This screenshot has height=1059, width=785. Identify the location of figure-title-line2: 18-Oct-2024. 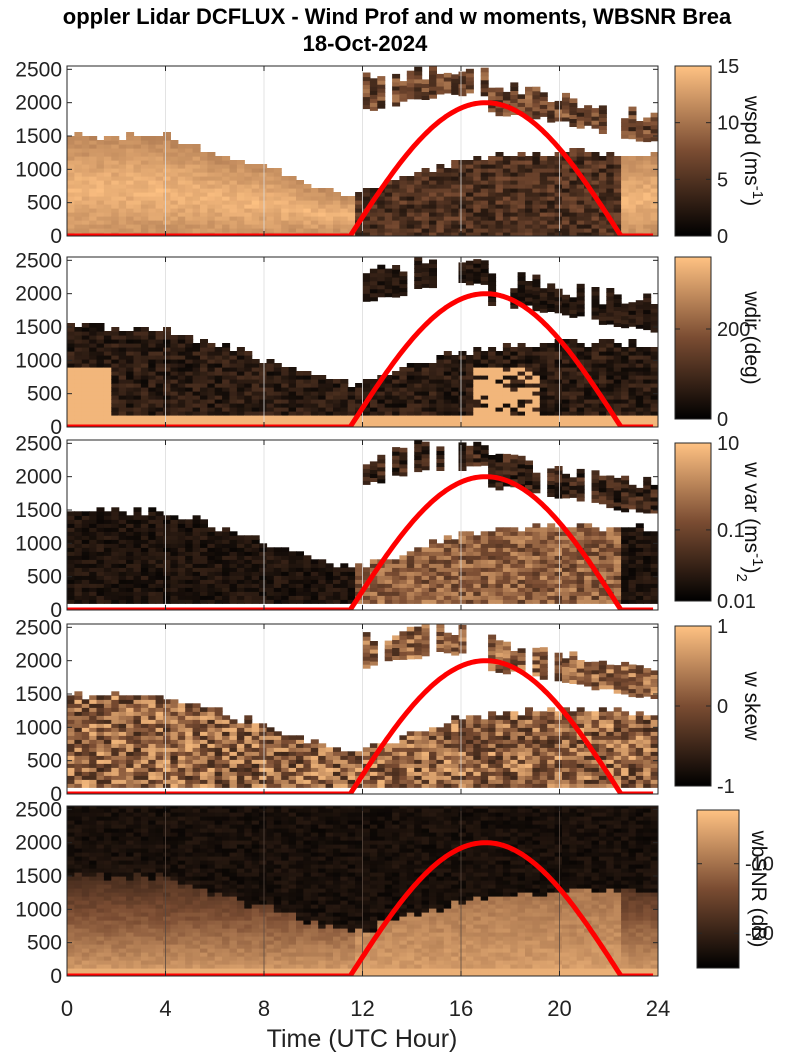
(366, 43).